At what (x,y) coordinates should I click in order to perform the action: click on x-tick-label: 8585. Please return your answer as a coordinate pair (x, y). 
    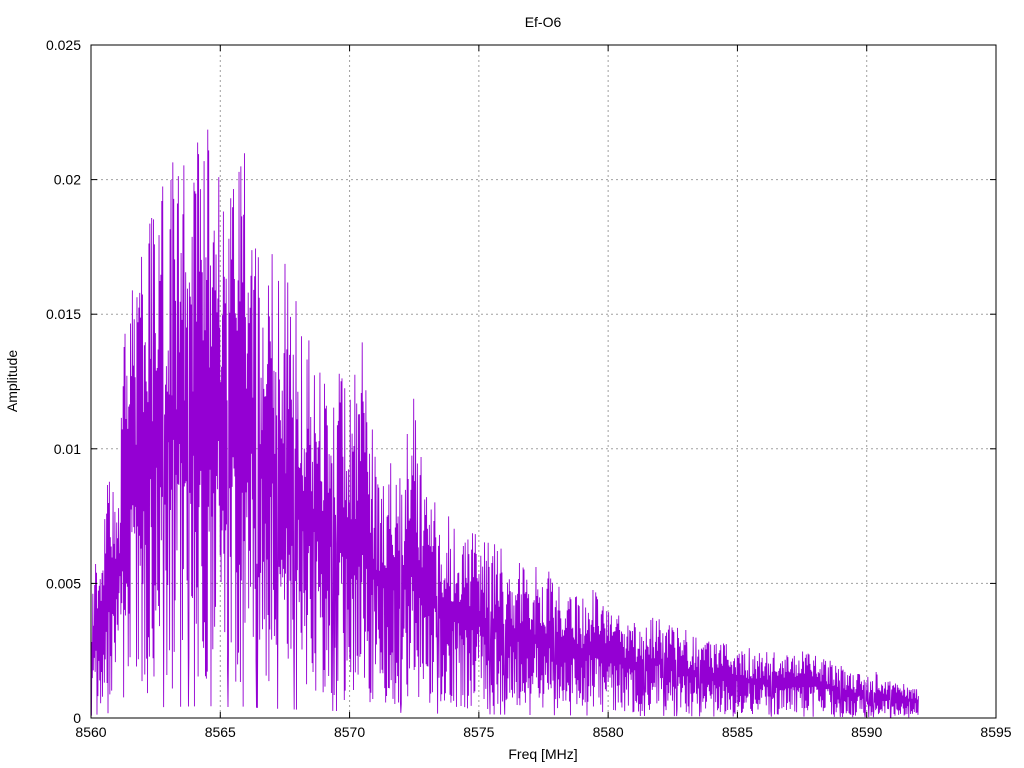
    Looking at the image, I should click on (737, 732).